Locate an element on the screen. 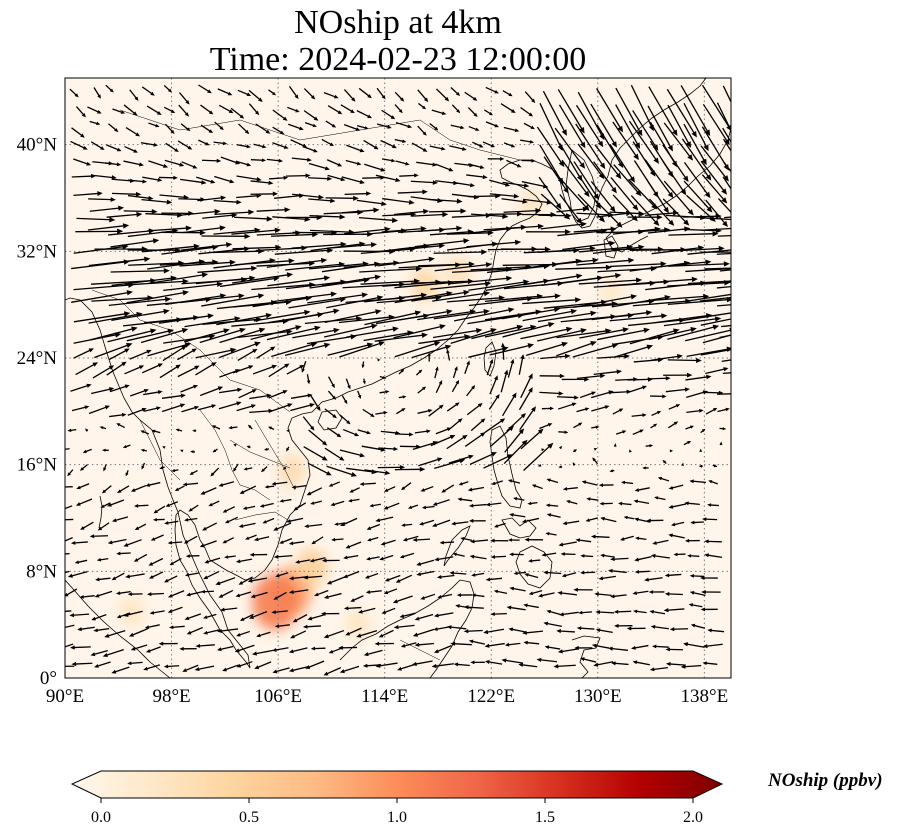  border-line is located at coordinates (275, 455).